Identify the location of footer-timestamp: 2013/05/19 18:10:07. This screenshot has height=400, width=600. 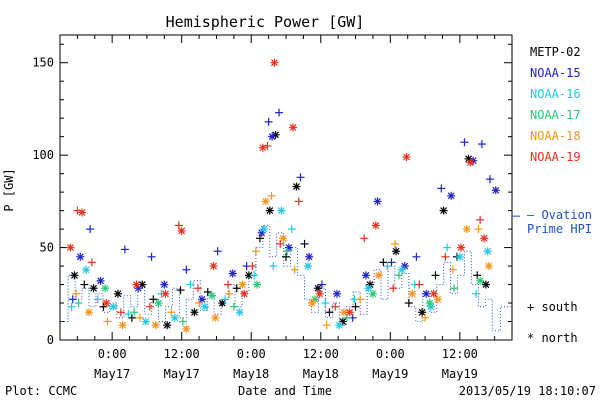
(527, 391).